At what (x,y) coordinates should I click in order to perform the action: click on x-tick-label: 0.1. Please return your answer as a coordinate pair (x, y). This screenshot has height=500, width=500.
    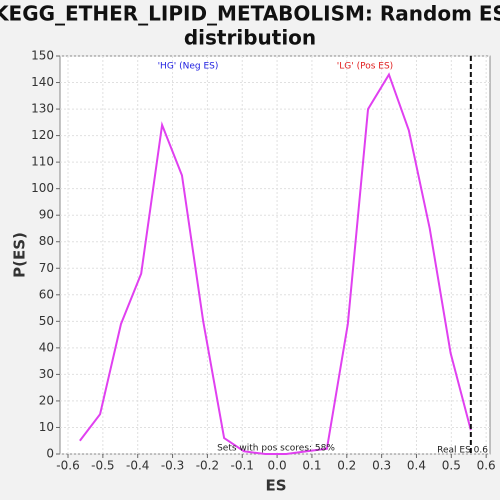
    Looking at the image, I should click on (311, 466).